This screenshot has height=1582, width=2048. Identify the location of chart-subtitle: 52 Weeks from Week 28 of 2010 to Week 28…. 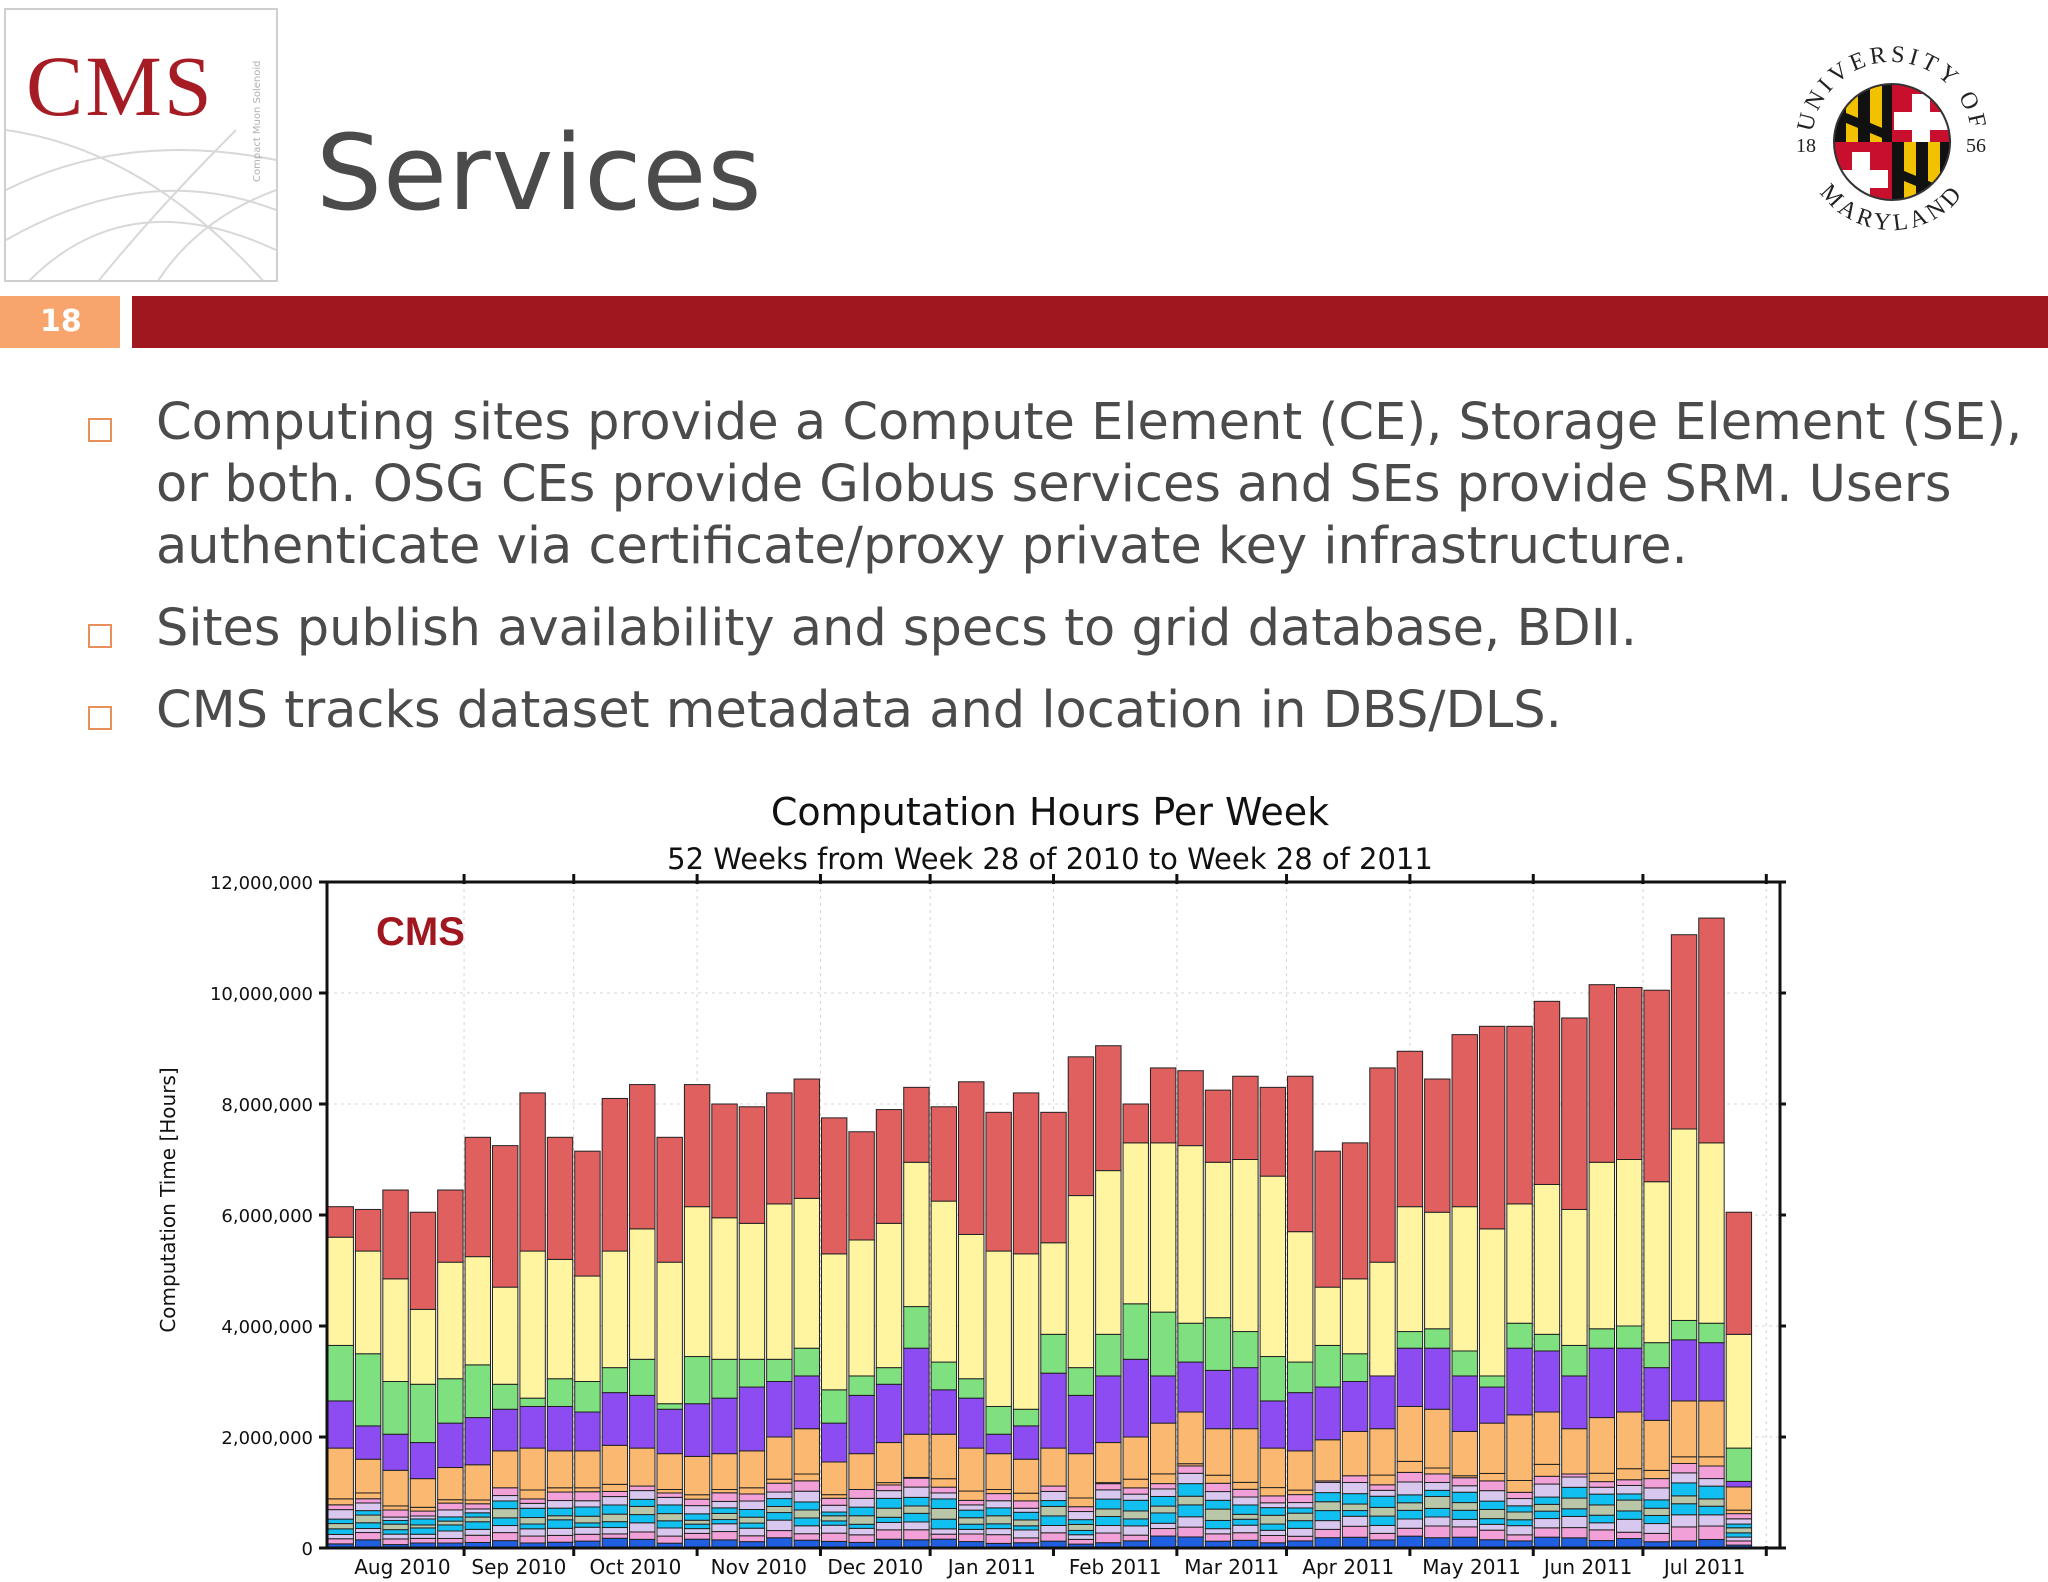
(1050, 859).